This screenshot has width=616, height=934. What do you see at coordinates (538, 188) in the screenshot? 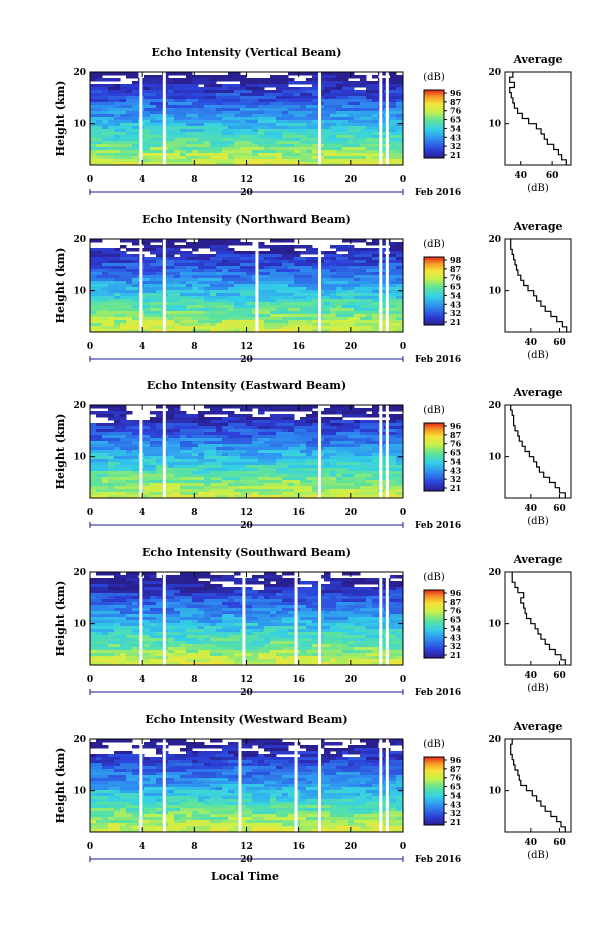
I see `profile-xlabel: (dB)` at bounding box center [538, 188].